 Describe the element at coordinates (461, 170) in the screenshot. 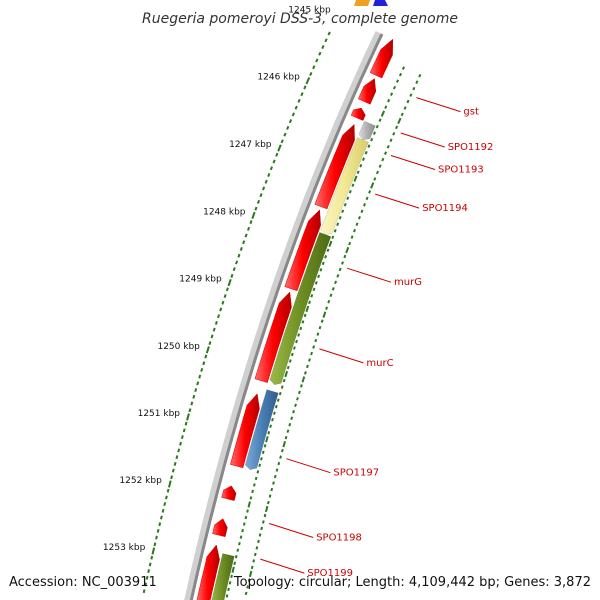

I see `gene-label: SPO1193` at that location.